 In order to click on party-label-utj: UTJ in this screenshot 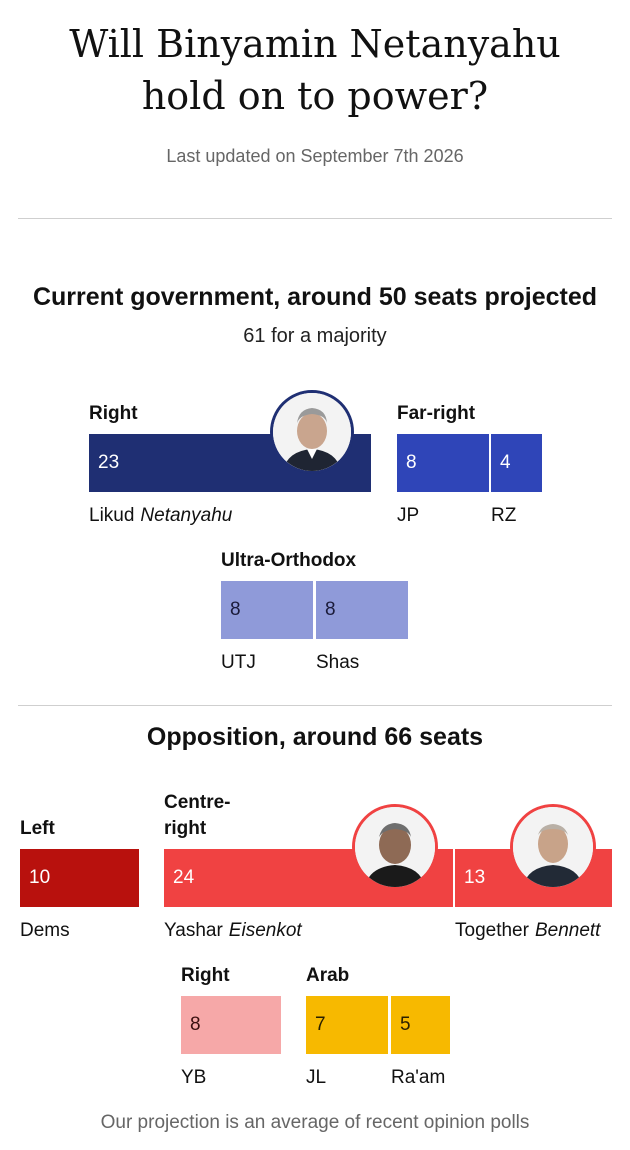, I will do `click(238, 662)`.